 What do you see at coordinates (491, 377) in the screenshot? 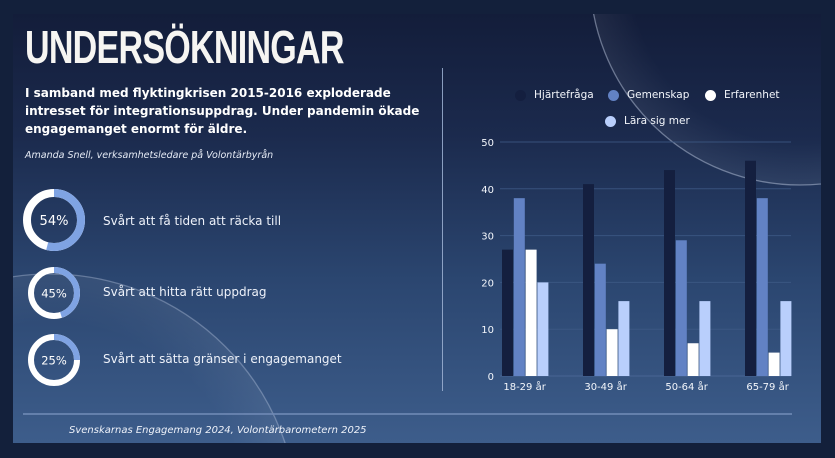
I see `y-tick-label: 0` at bounding box center [491, 377].